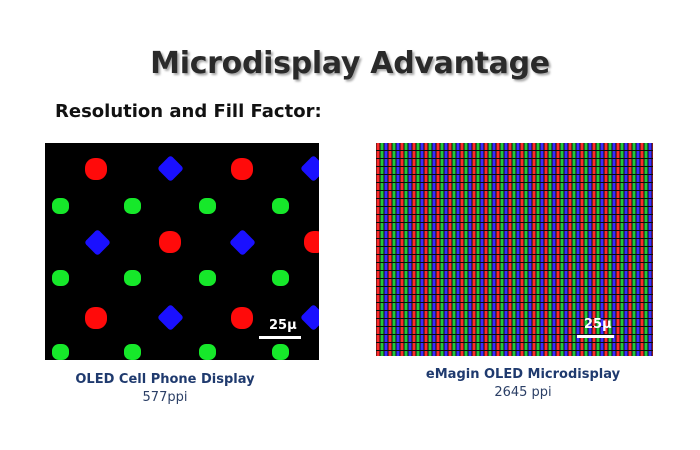  What do you see at coordinates (350, 63) in the screenshot?
I see `slide-title: Microdisplay Advantage` at bounding box center [350, 63].